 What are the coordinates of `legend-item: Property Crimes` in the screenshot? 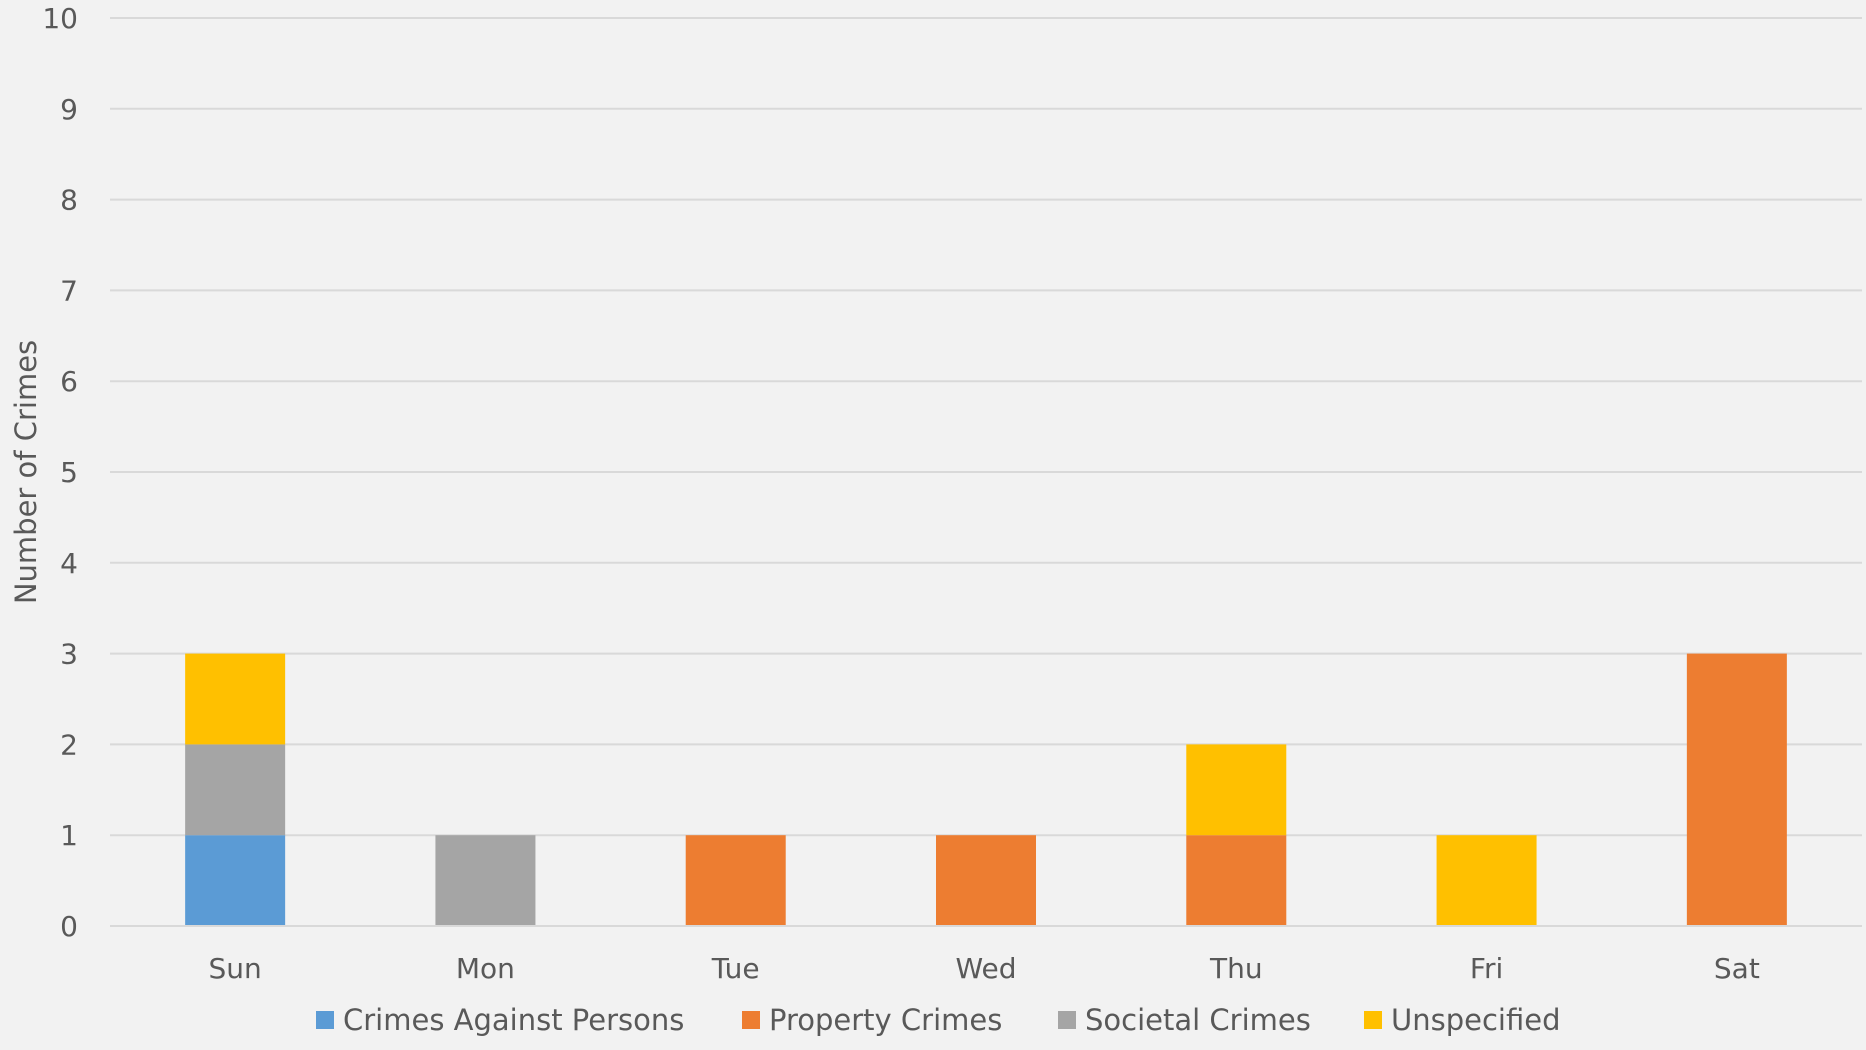 It's located at (872, 1020).